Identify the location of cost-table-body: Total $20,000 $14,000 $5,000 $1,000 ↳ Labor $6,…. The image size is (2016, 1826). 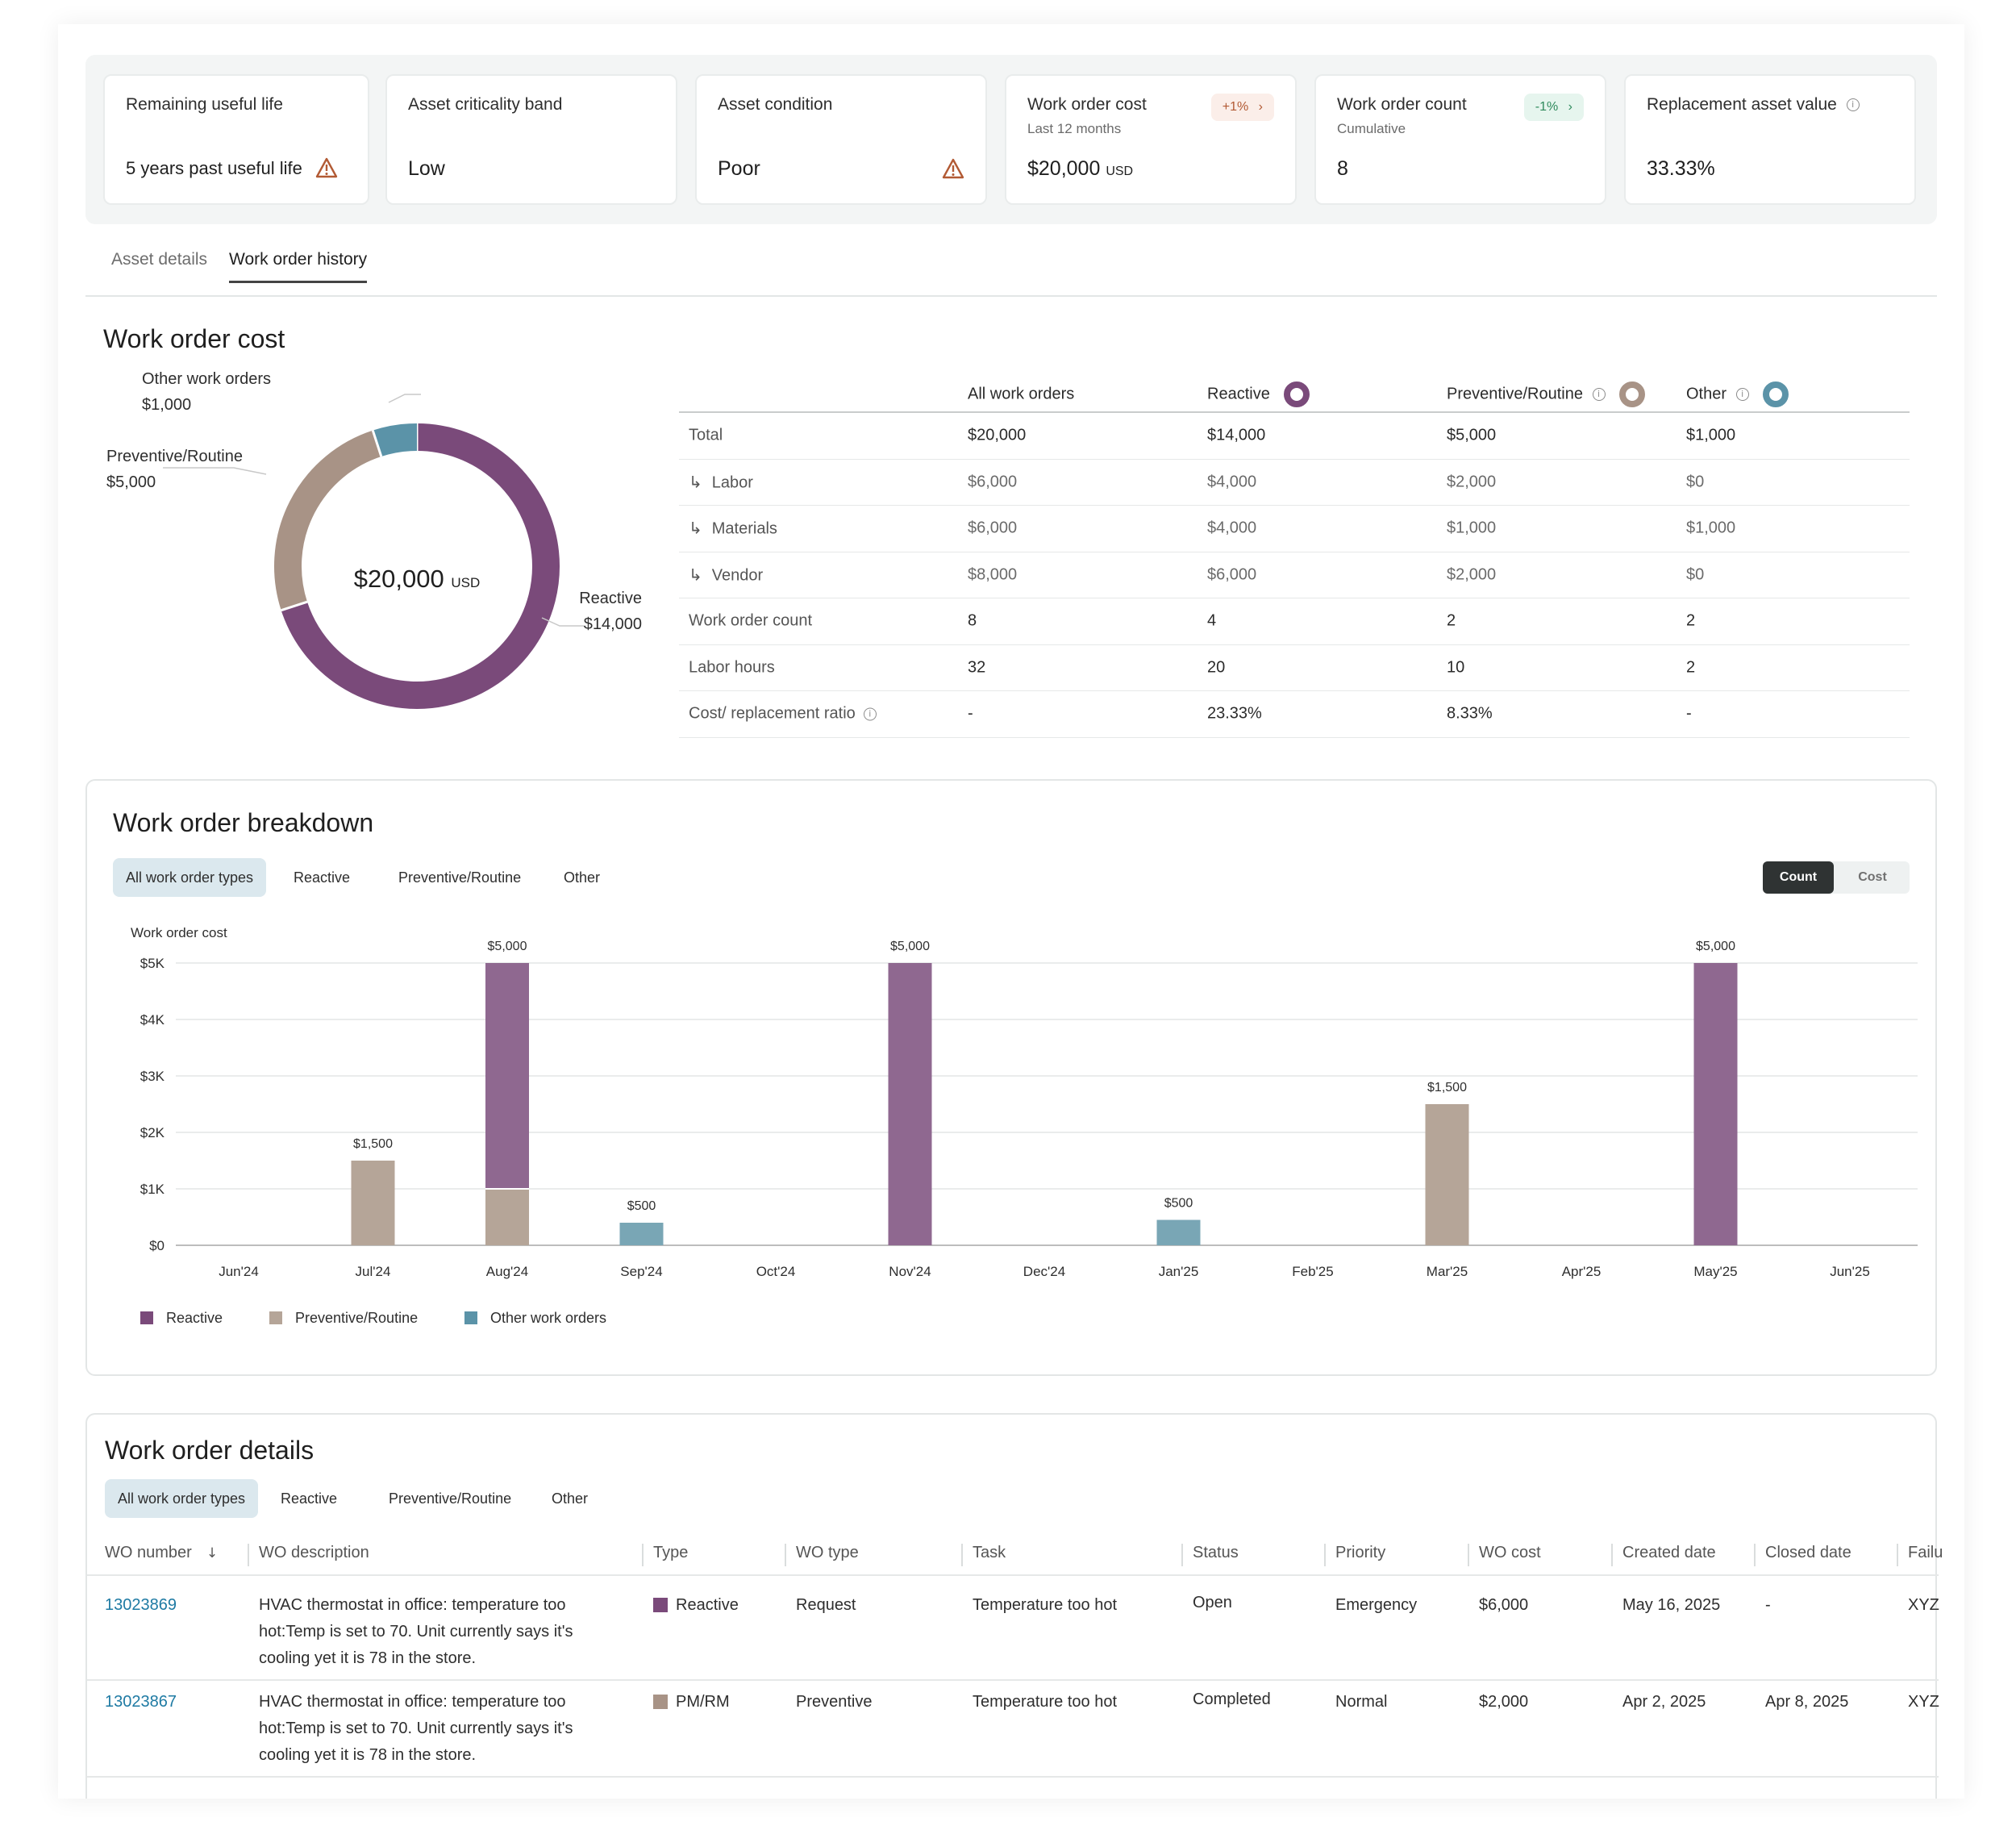
(1294, 575).